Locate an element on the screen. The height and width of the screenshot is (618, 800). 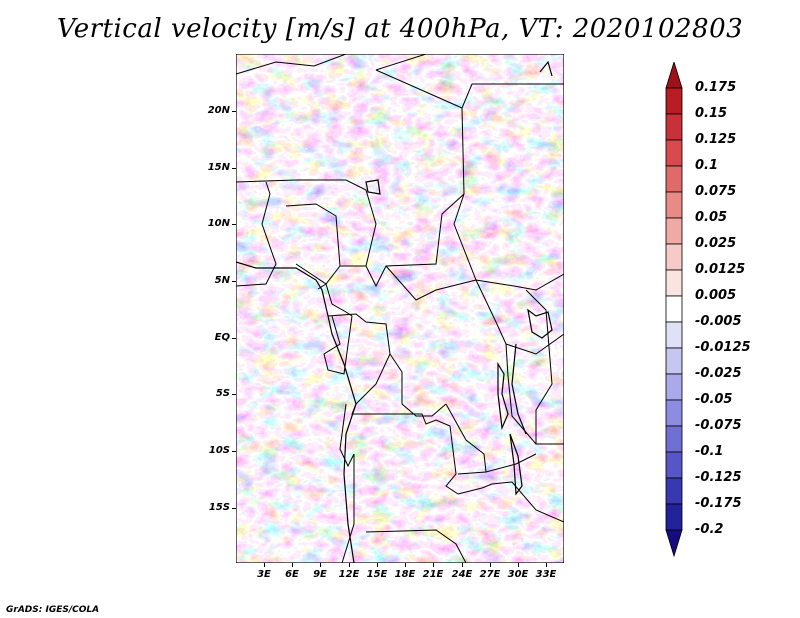
lon-label-12e: 12E is located at coordinates (349, 574).